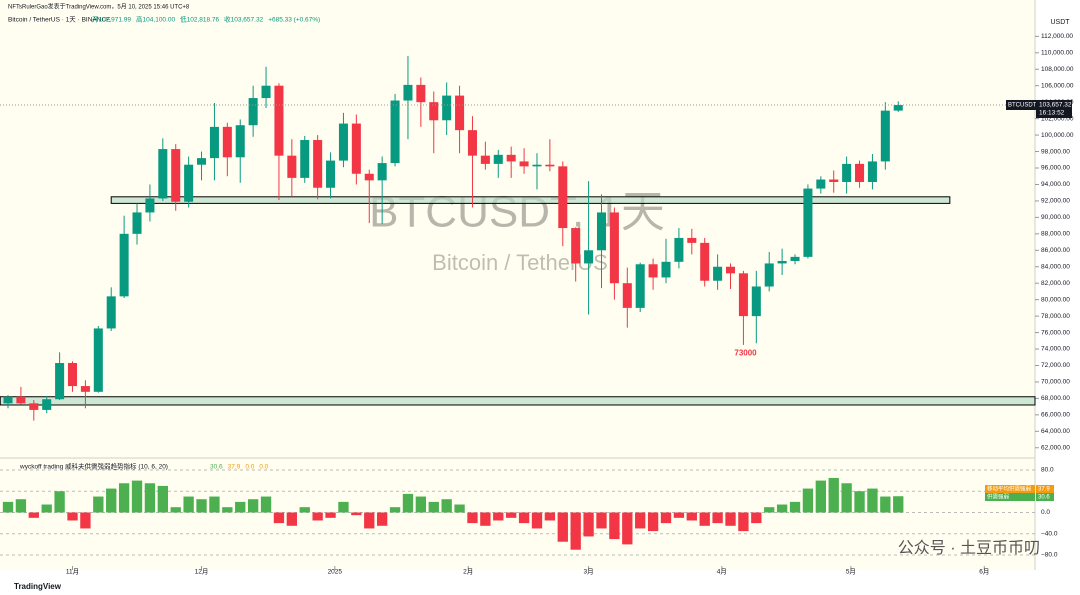 Image resolution: width=1080 pixels, height=595 pixels. I want to click on x-tick-label: 3月, so click(589, 572).